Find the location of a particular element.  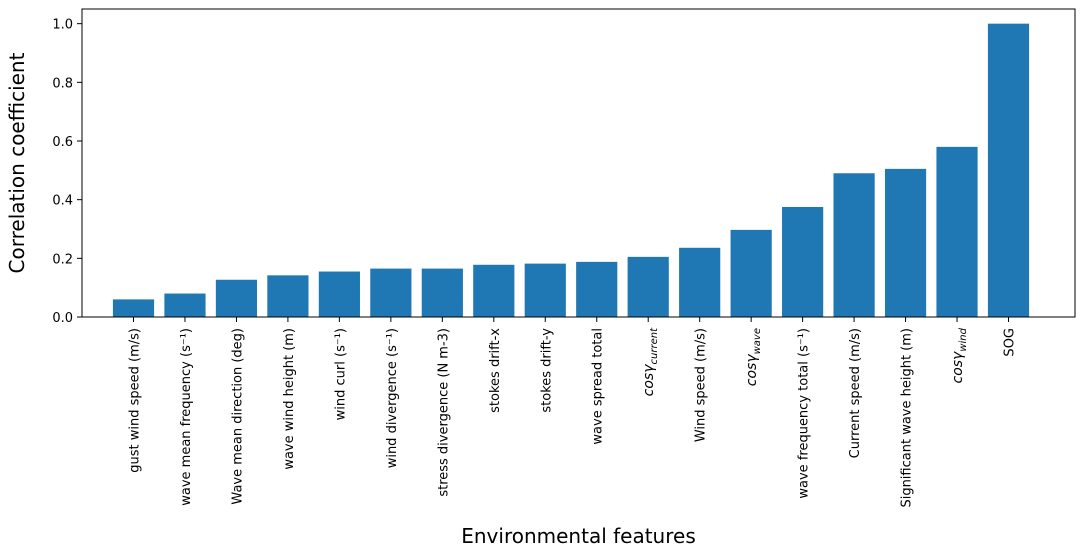

y-tick-label: 1.0 is located at coordinates (62, 25).